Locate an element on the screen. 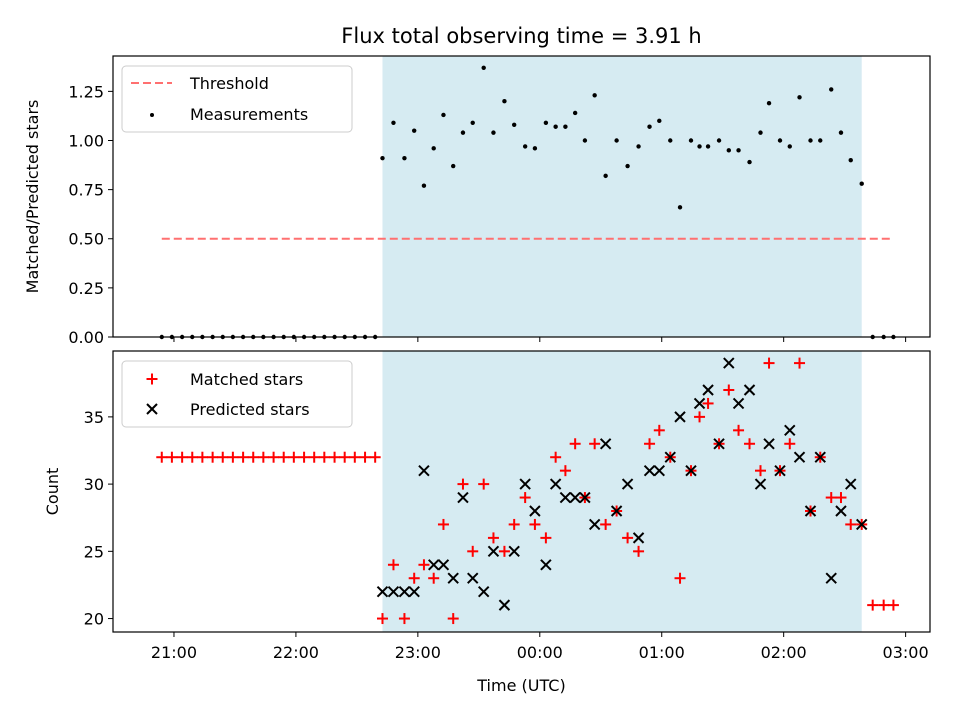  legend-measurements-label: Measurements is located at coordinates (249, 114).